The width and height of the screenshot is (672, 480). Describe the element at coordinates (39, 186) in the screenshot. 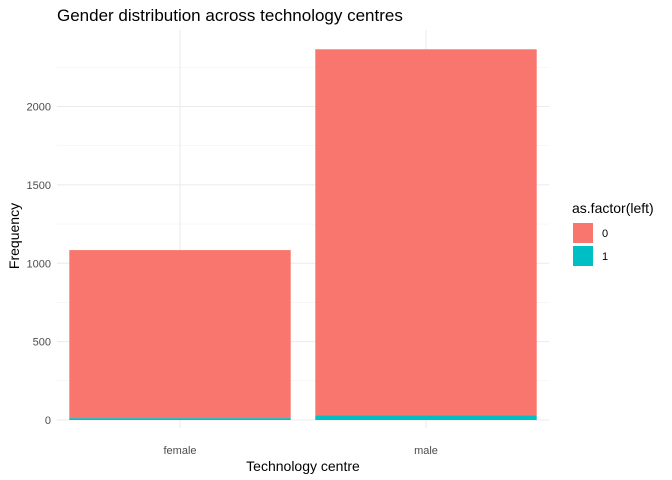

I see `y-tick-label: 1500` at that location.